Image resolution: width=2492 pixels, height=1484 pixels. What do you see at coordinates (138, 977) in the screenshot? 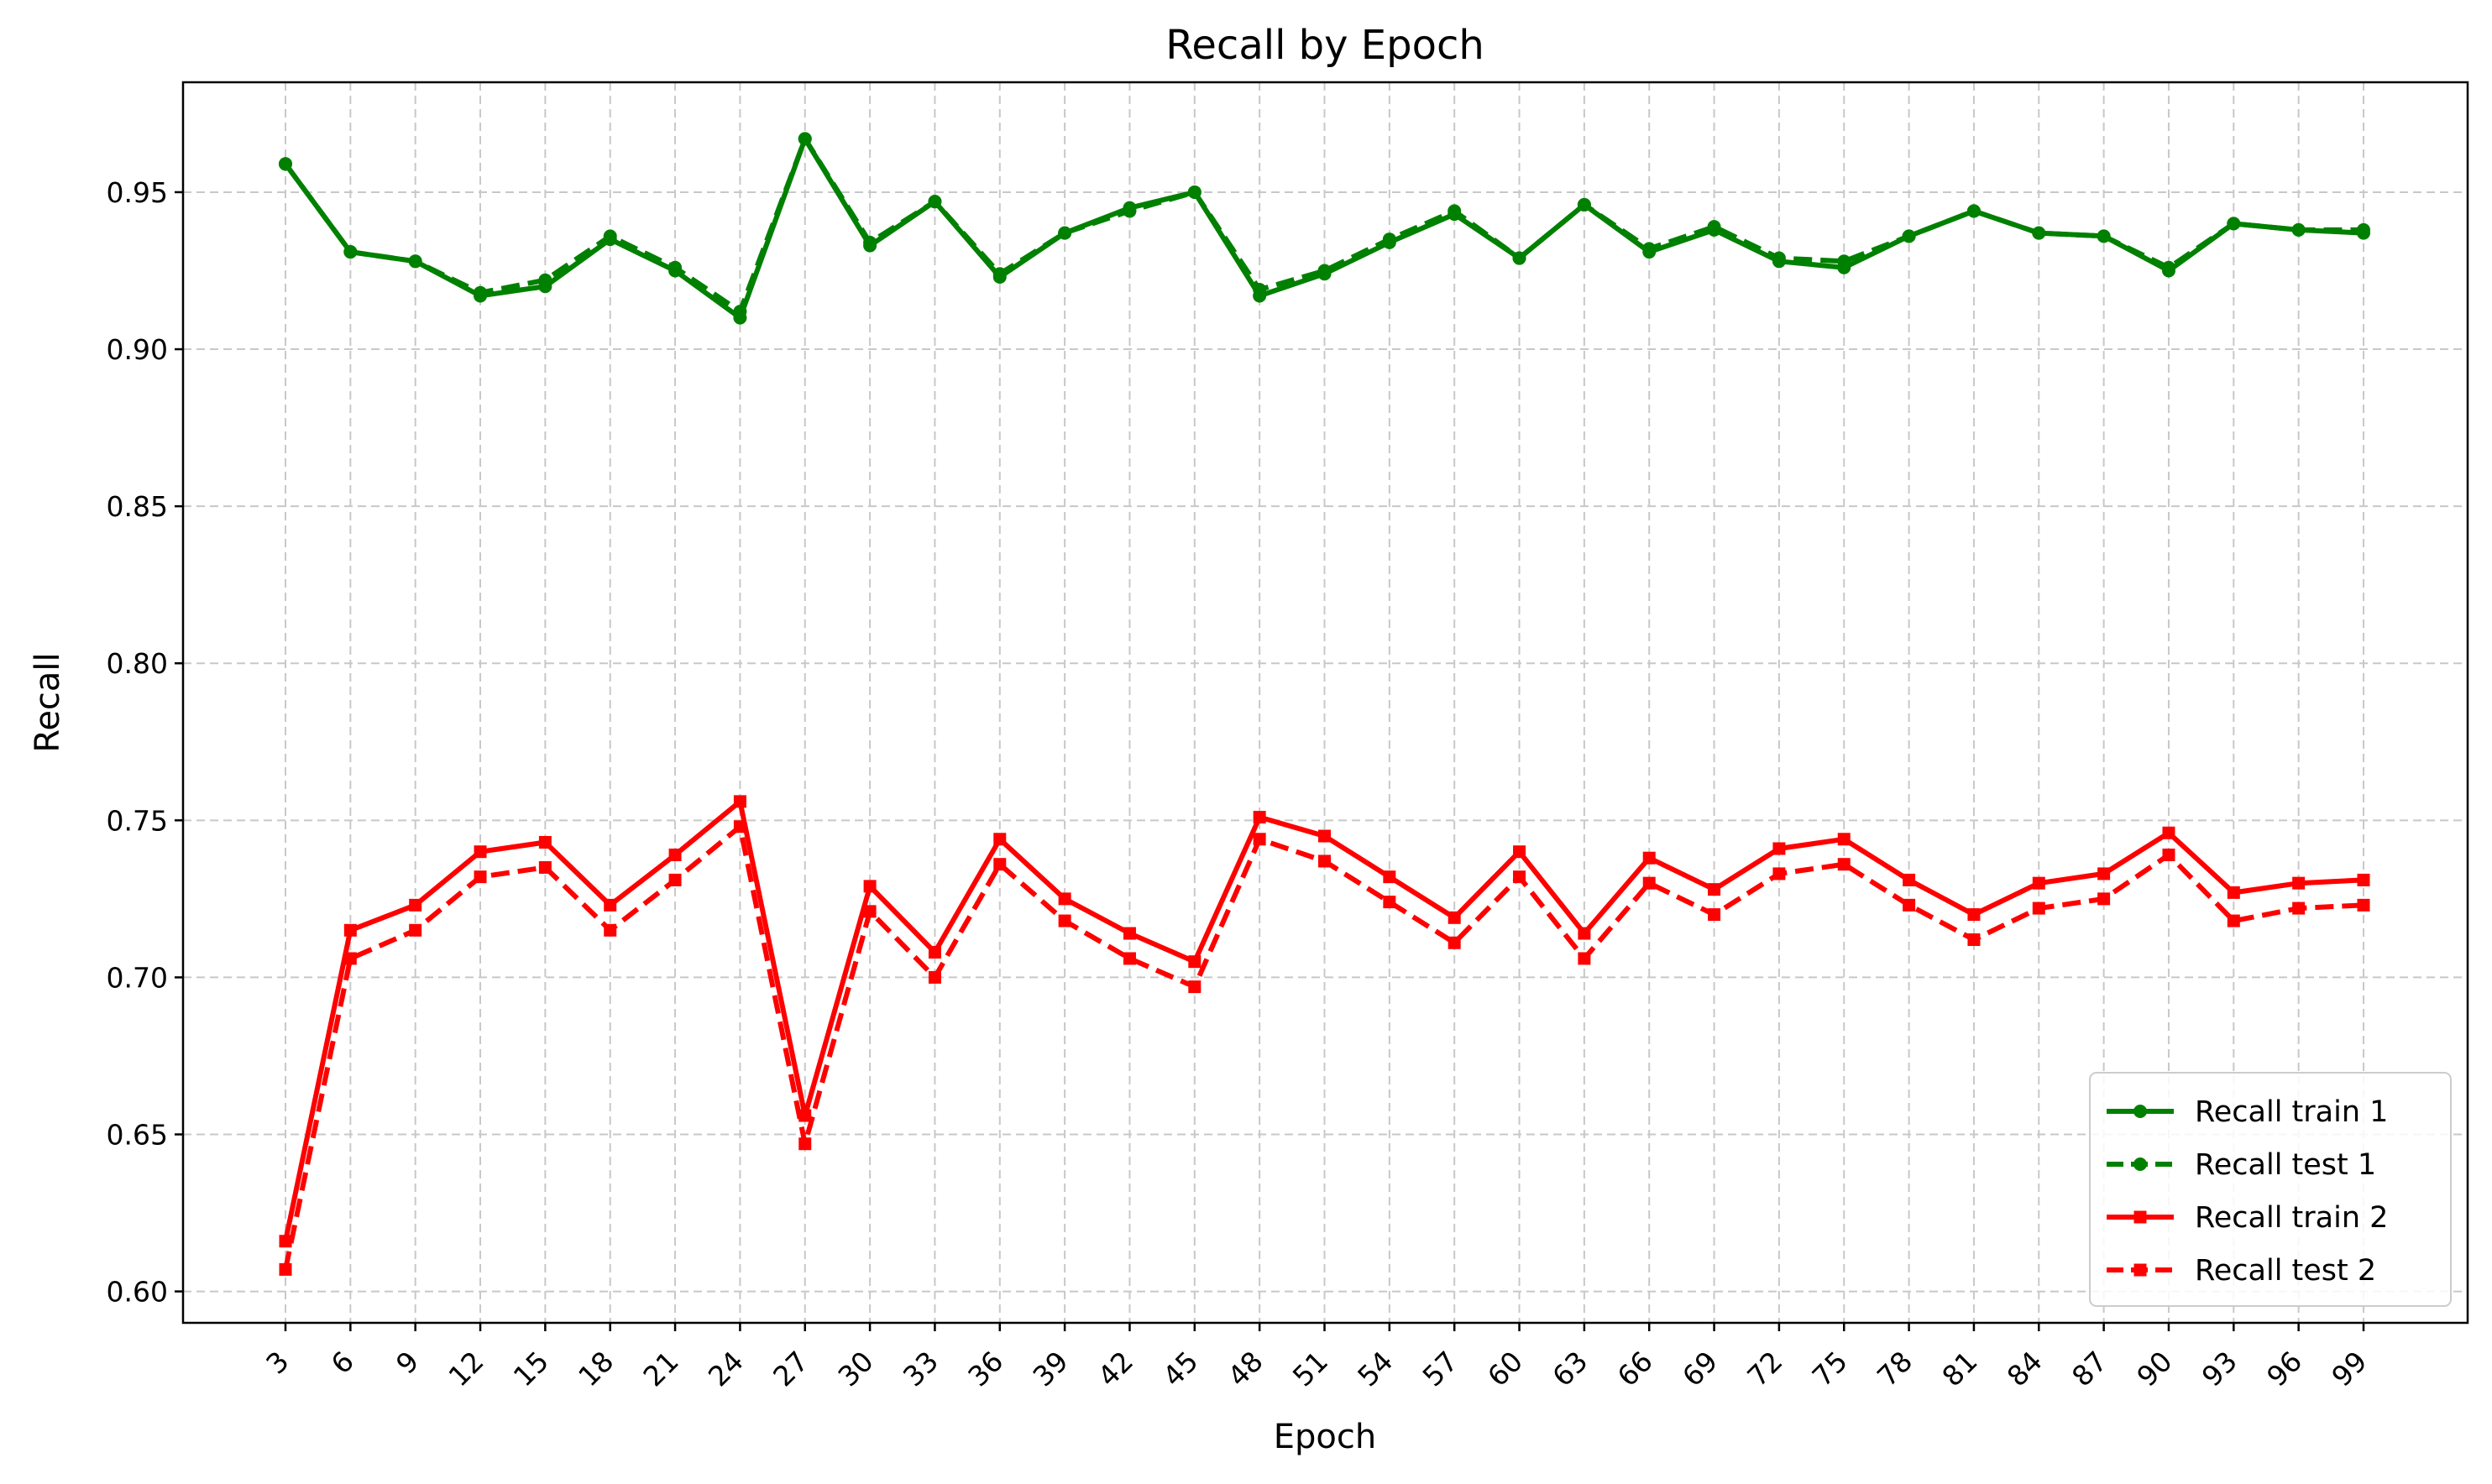
I see `y-tick-label: 0.70` at bounding box center [138, 977].